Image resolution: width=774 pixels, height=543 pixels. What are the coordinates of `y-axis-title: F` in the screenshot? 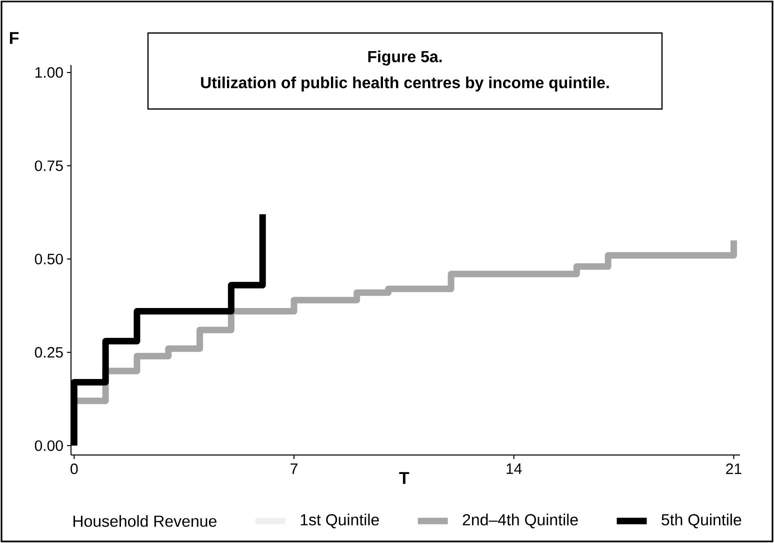 It's located at (14, 38).